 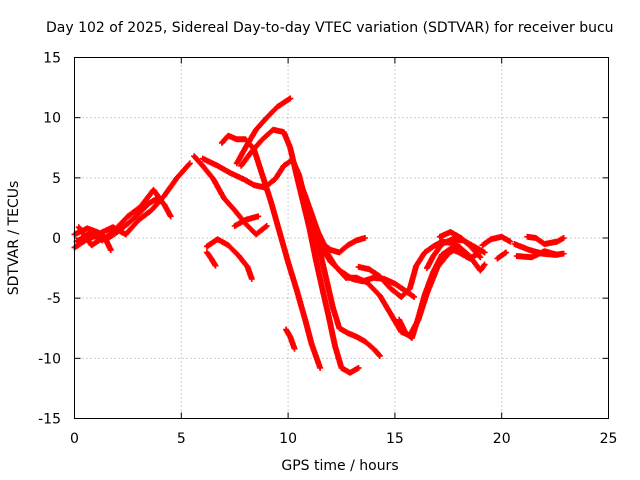 I want to click on x-tick-label: 10, so click(x=288, y=439).